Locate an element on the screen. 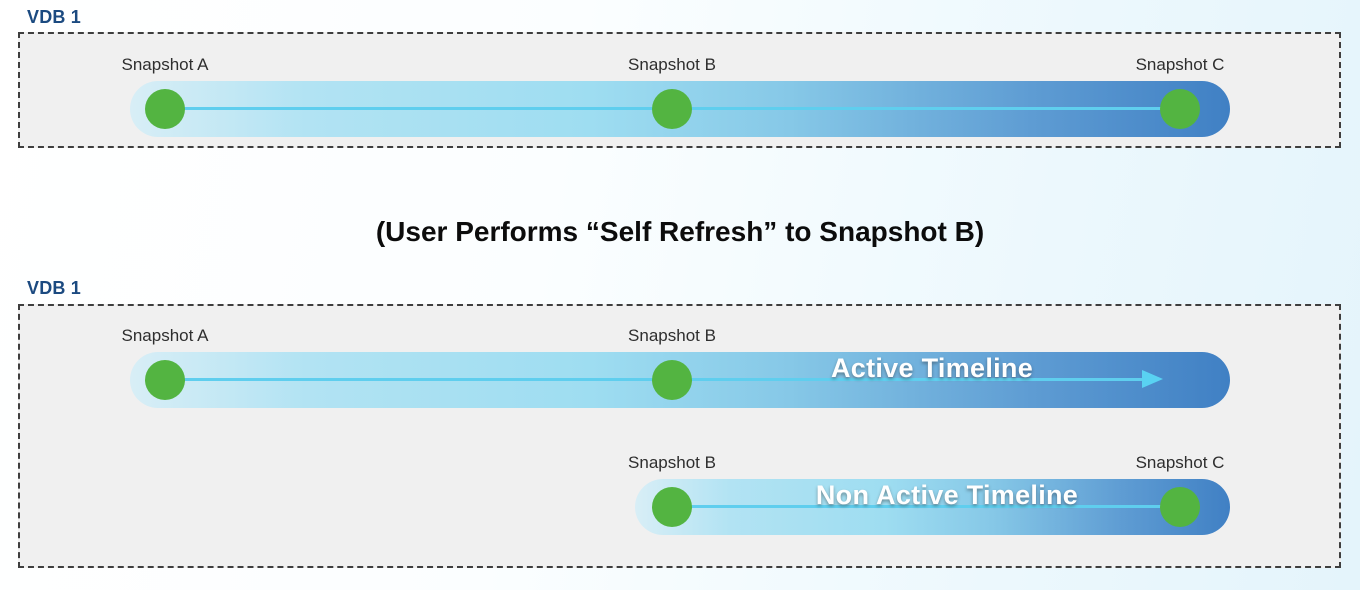  vdb1-label-after: VDB 1 is located at coordinates (54, 288).